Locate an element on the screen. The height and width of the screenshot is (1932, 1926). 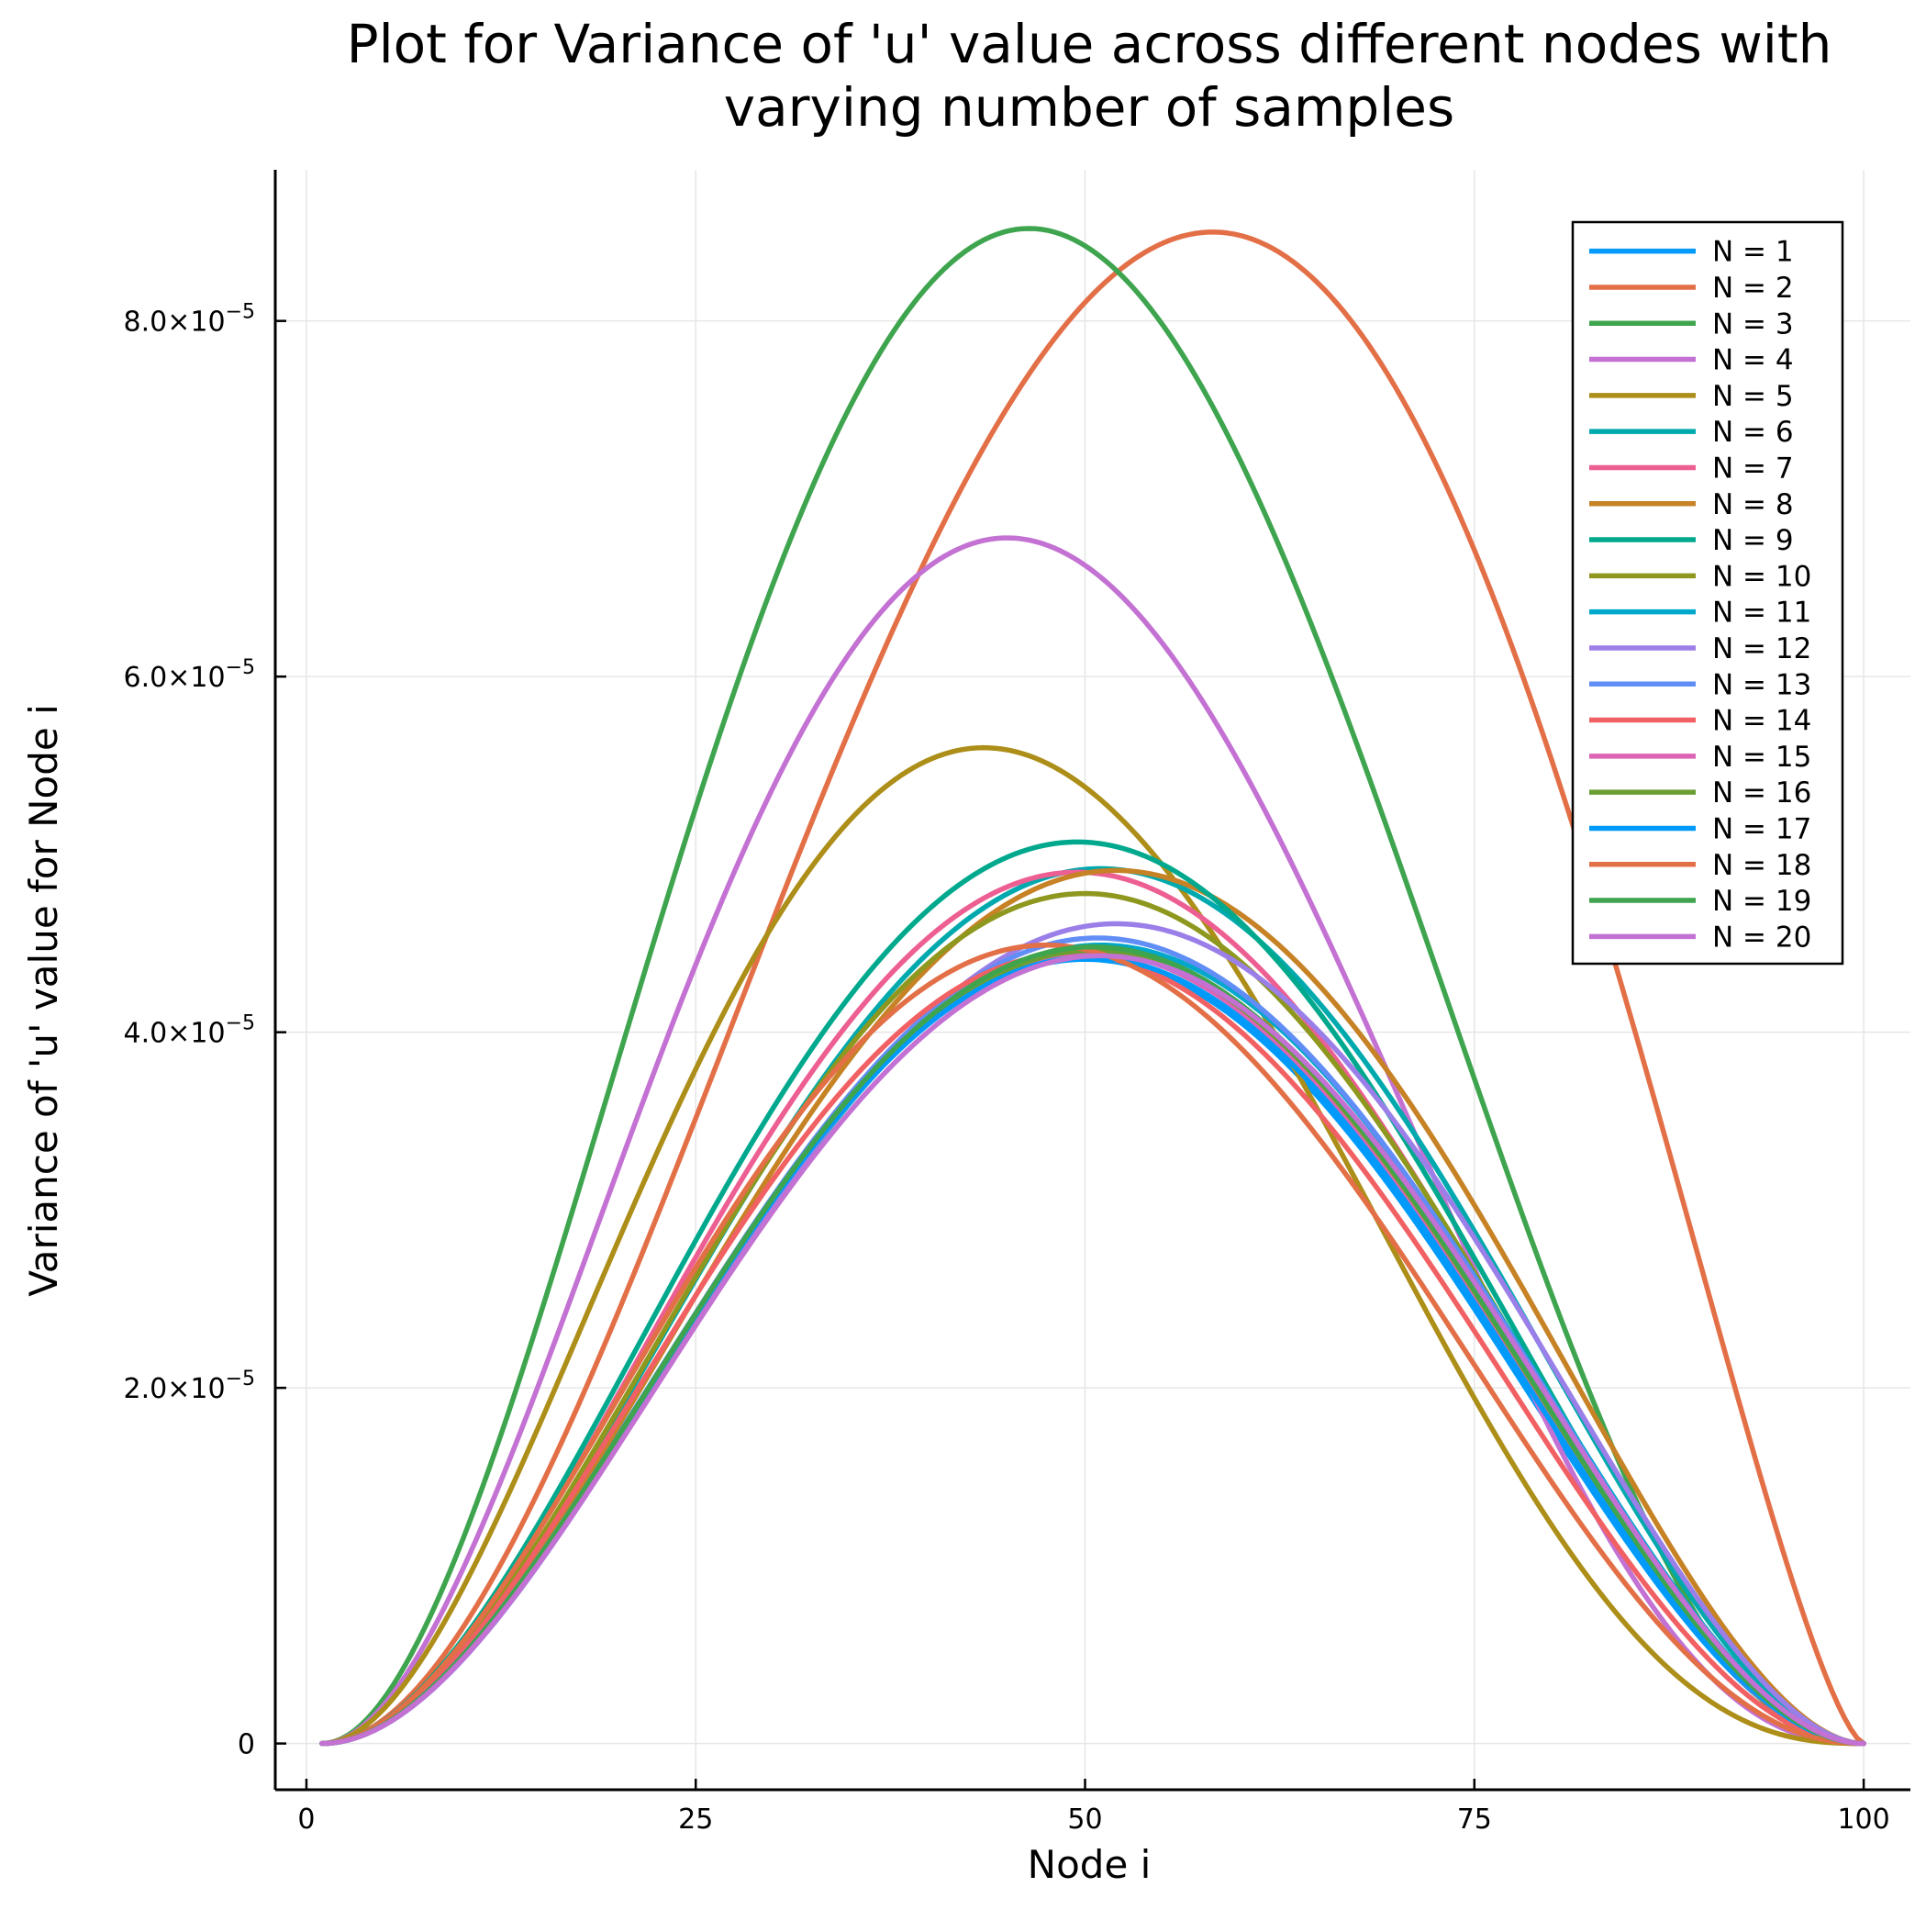
legend-label-15: N = 15 is located at coordinates (1761, 757).